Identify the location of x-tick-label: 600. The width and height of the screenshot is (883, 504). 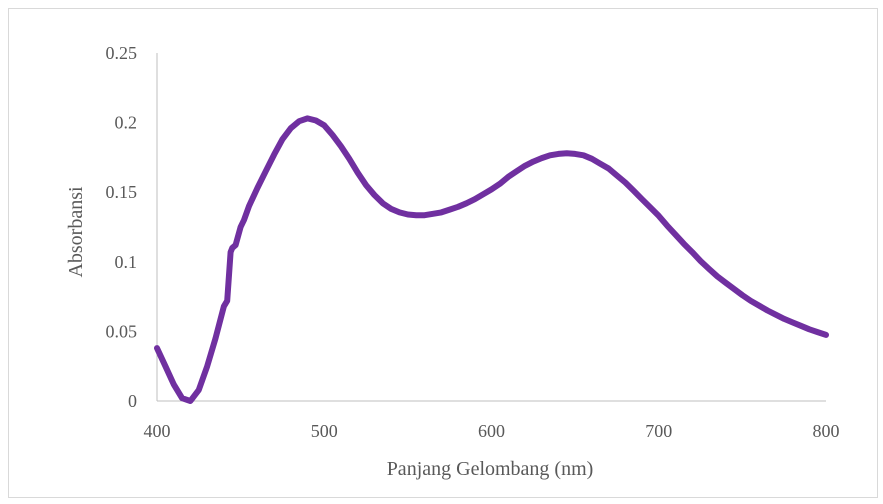
(491, 431).